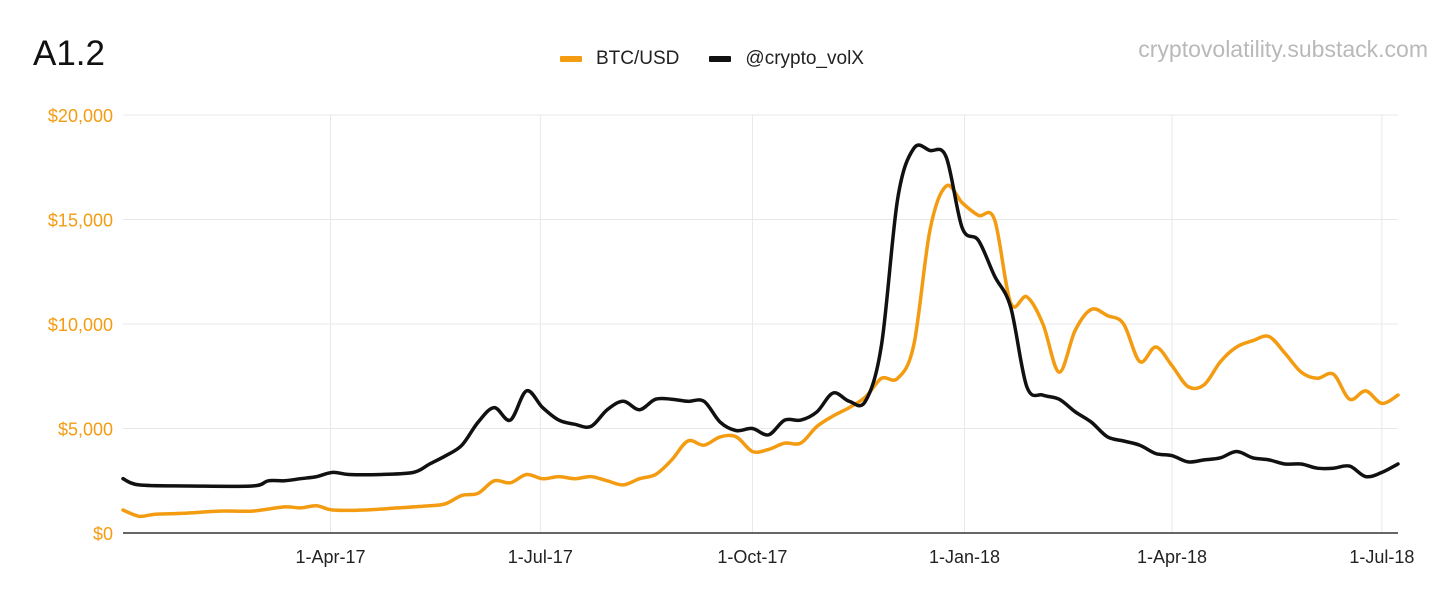 This screenshot has height=591, width=1456. I want to click on legend-label-volx: @crypto_volX, so click(804, 58).